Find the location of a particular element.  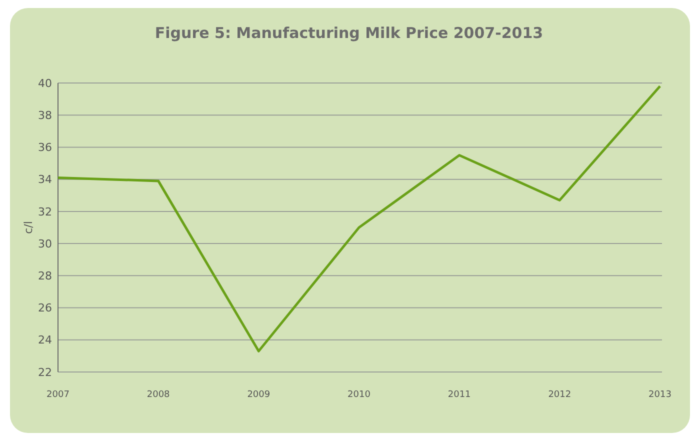

x-tick-label: 2011 is located at coordinates (459, 395).